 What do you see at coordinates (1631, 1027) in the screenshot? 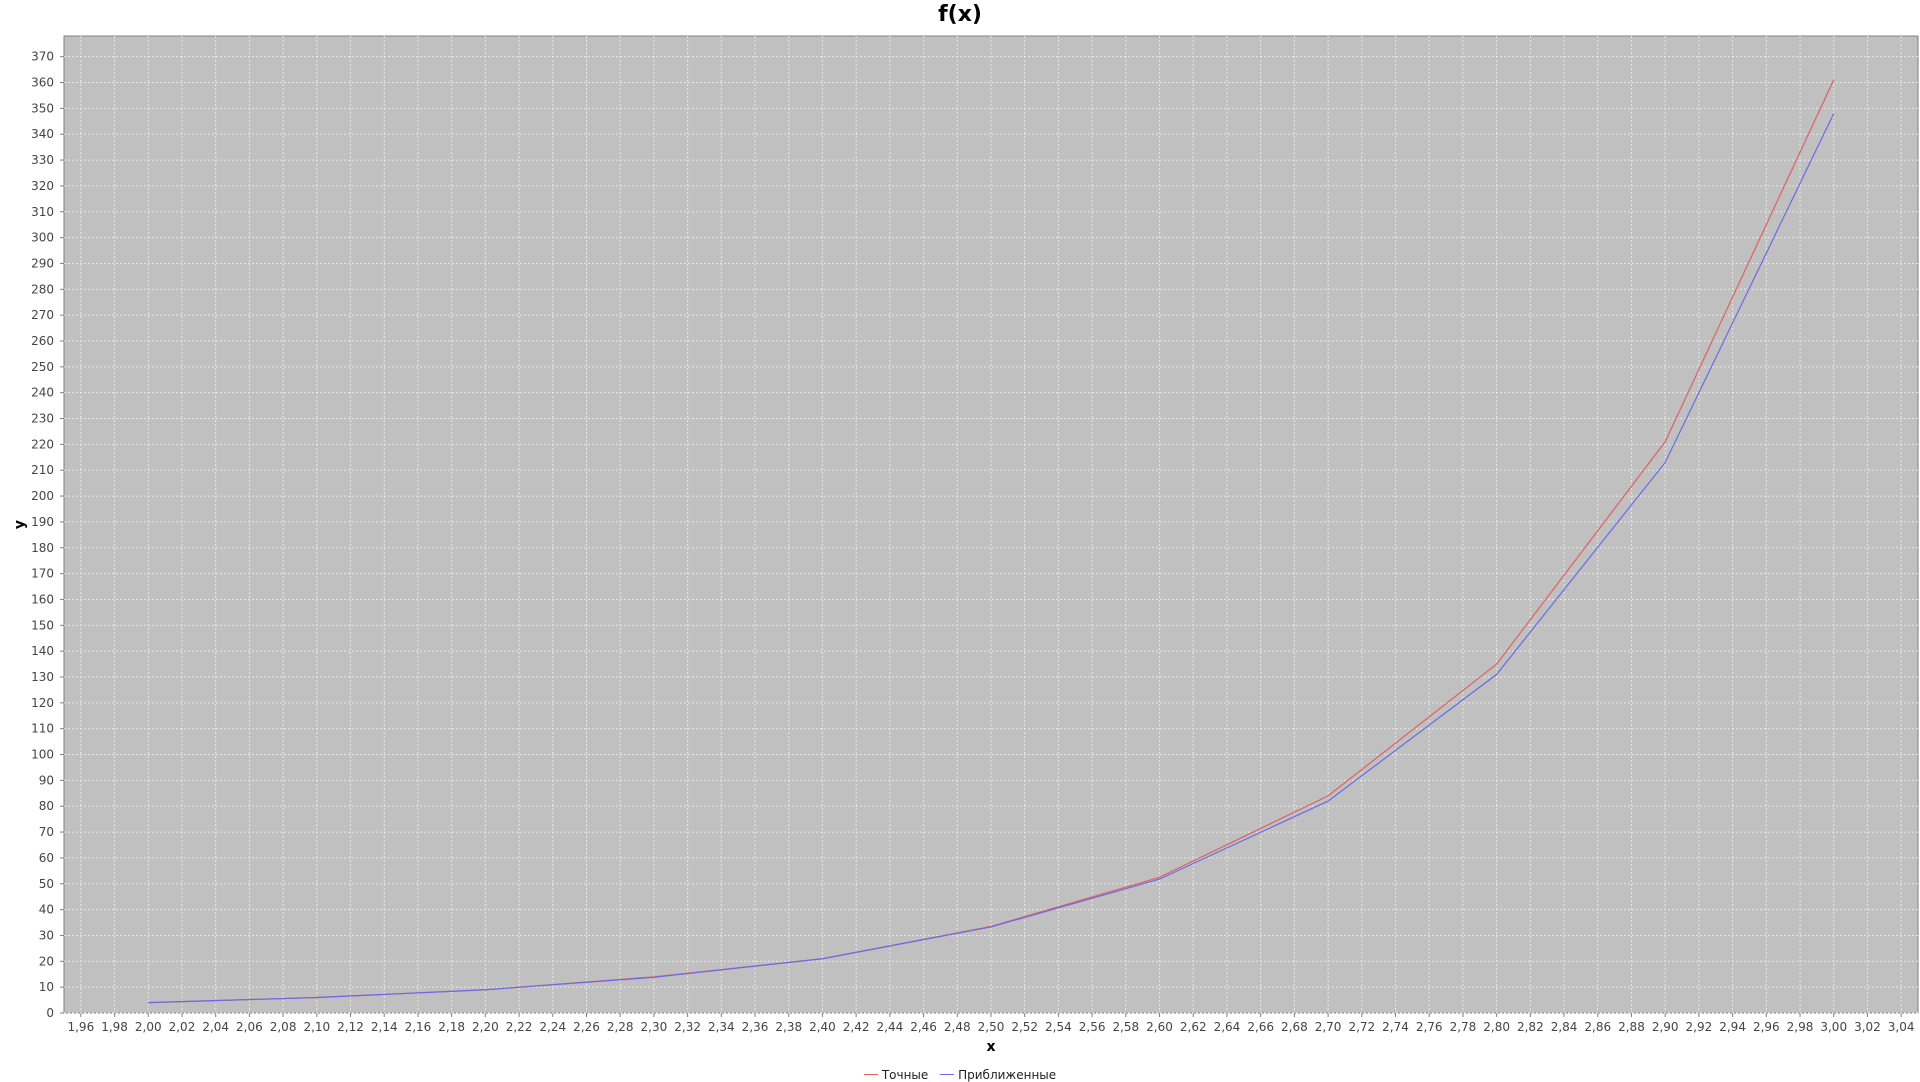
I see `x-tick-label: 2,88` at bounding box center [1631, 1027].